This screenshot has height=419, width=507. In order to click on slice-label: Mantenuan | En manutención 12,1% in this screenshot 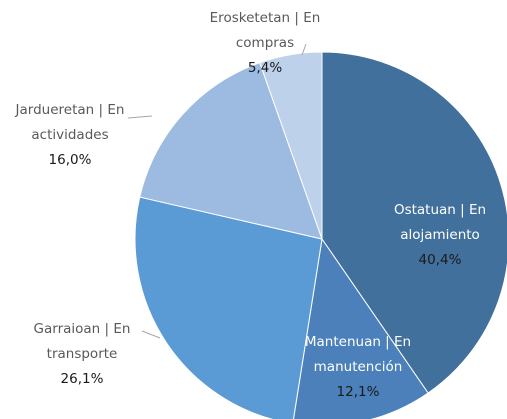, I will do `click(358, 367)`.